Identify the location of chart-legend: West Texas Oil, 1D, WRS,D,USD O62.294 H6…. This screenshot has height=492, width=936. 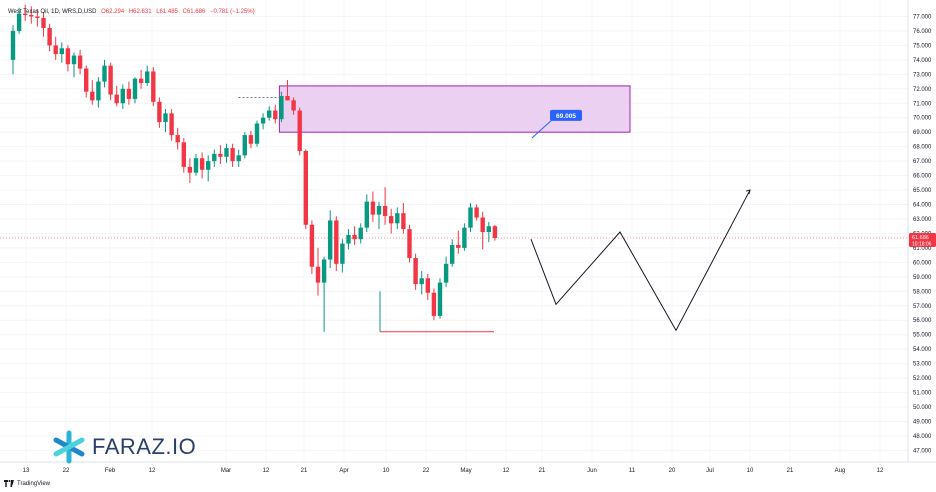
(131, 12).